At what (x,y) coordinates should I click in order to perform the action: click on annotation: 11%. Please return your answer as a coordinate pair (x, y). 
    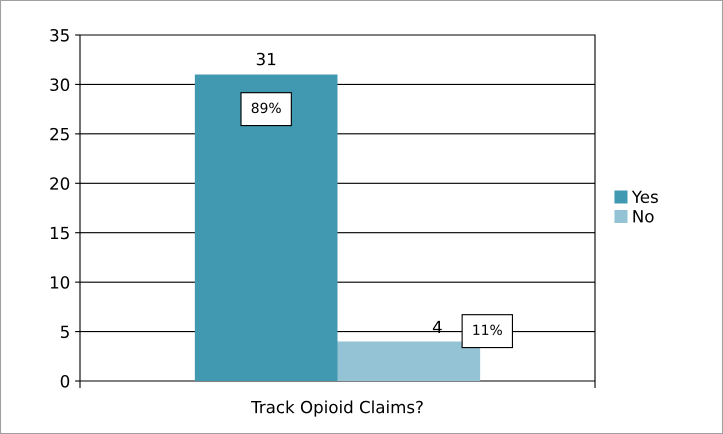
    Looking at the image, I should click on (487, 330).